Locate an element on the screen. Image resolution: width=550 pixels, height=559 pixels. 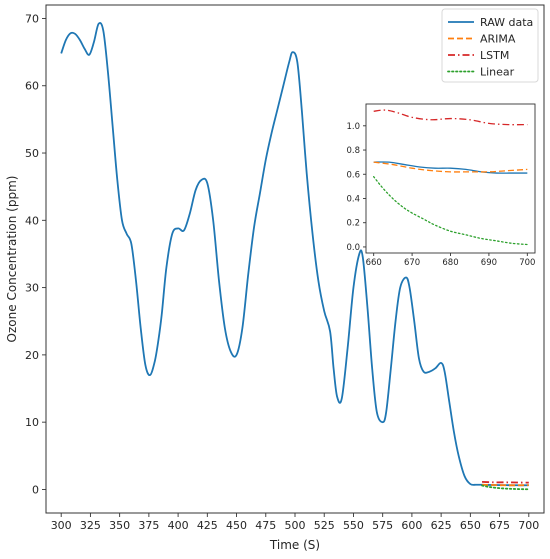
main-x-tick-label: 525 is located at coordinates (324, 525).